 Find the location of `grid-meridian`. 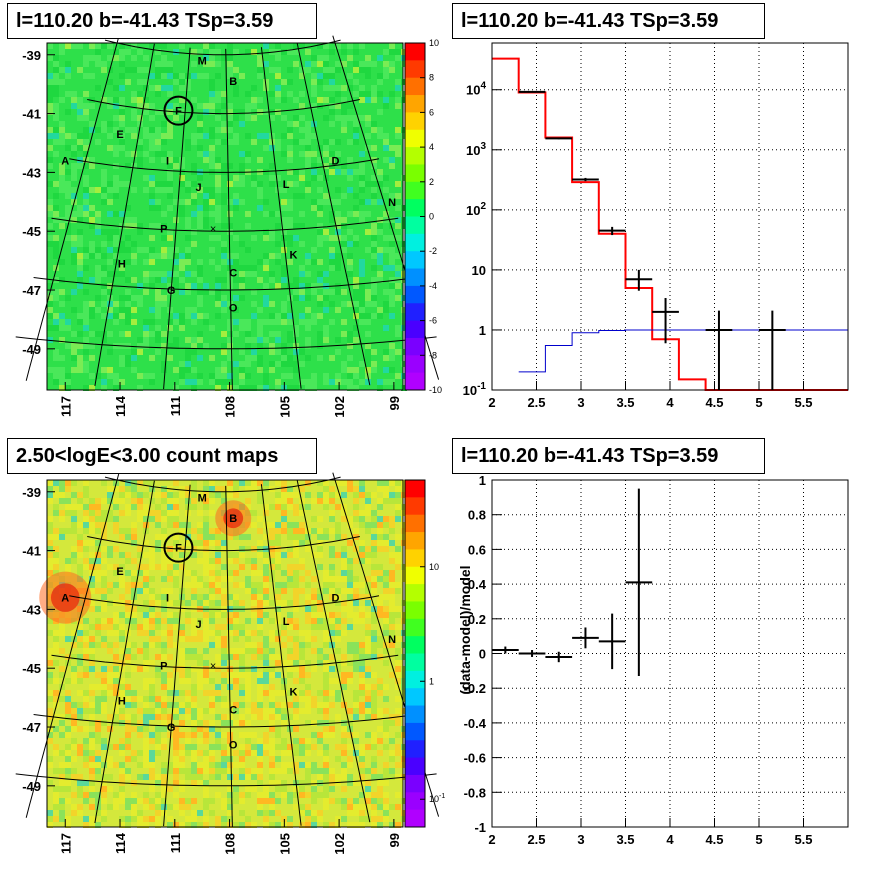

grid-meridian is located at coordinates (177, 655).